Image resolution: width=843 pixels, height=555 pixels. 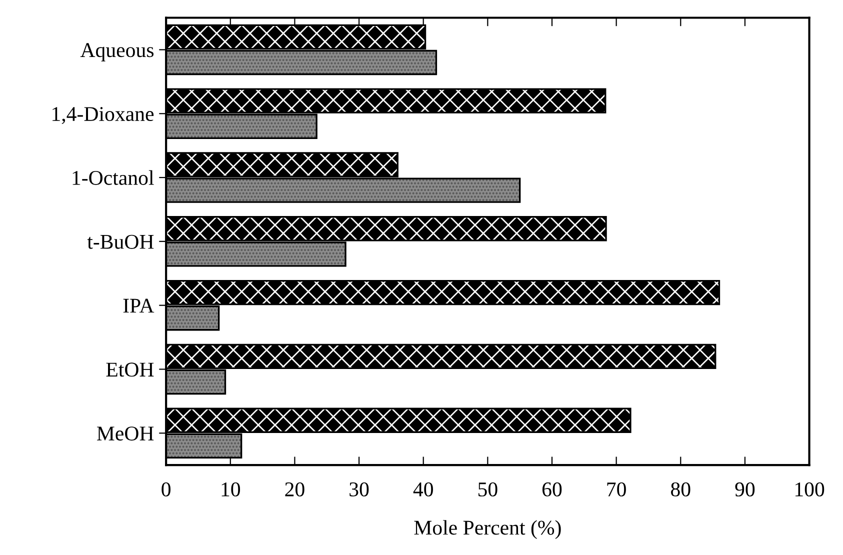 What do you see at coordinates (616, 489) in the screenshot?
I see `x-tick-label: 70` at bounding box center [616, 489].